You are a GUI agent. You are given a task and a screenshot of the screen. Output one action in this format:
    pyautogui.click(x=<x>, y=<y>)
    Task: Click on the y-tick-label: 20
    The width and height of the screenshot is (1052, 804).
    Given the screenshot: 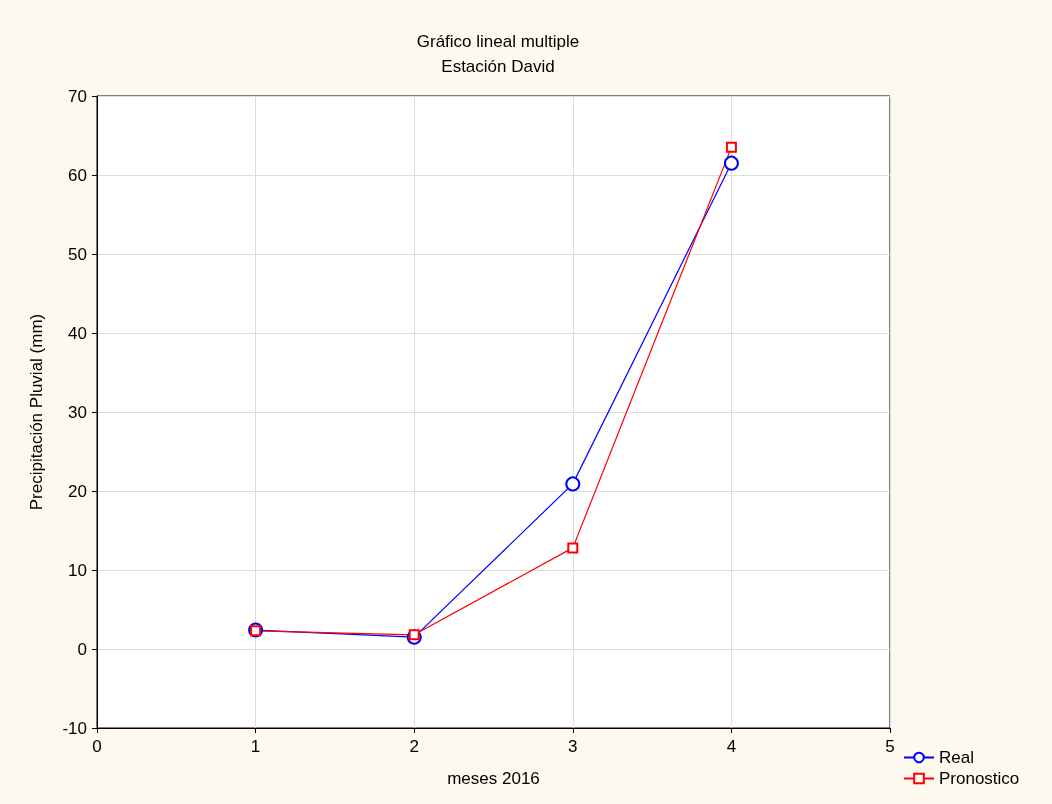 What is the action you would take?
    pyautogui.click(x=77, y=491)
    